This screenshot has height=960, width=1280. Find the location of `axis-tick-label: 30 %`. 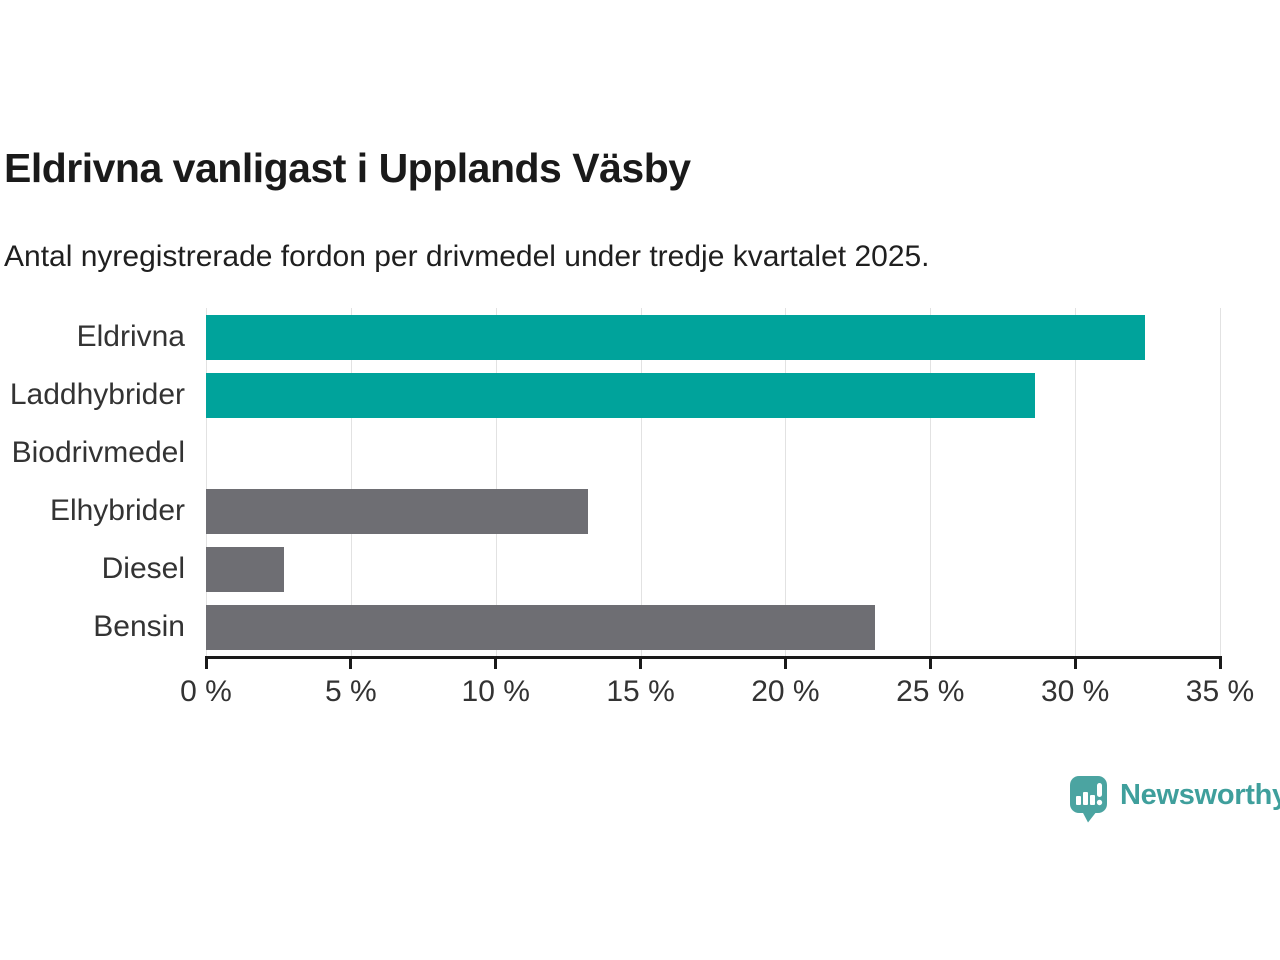

axis-tick-label: 30 % is located at coordinates (1075, 691).